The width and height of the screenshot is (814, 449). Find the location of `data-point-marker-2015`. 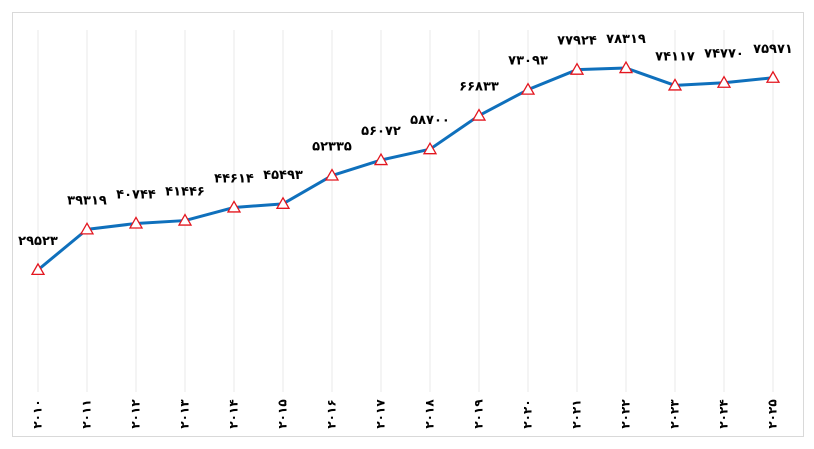

data-point-marker-2015 is located at coordinates (283, 202).